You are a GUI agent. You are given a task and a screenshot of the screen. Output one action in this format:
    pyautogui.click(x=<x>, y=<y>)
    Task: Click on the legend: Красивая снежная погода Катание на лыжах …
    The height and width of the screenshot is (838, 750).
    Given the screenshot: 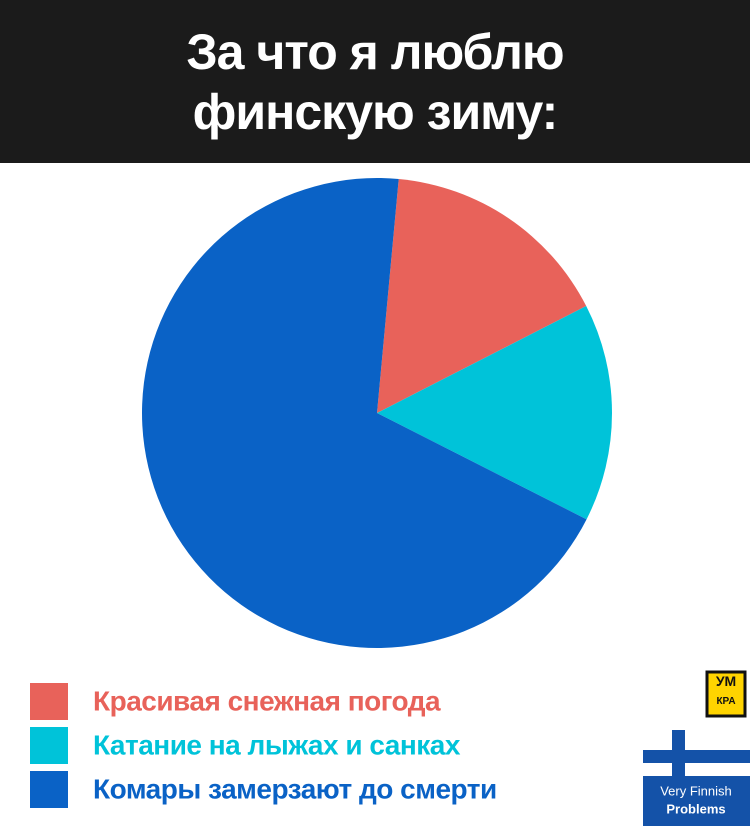 What is the action you would take?
    pyautogui.click(x=263, y=745)
    